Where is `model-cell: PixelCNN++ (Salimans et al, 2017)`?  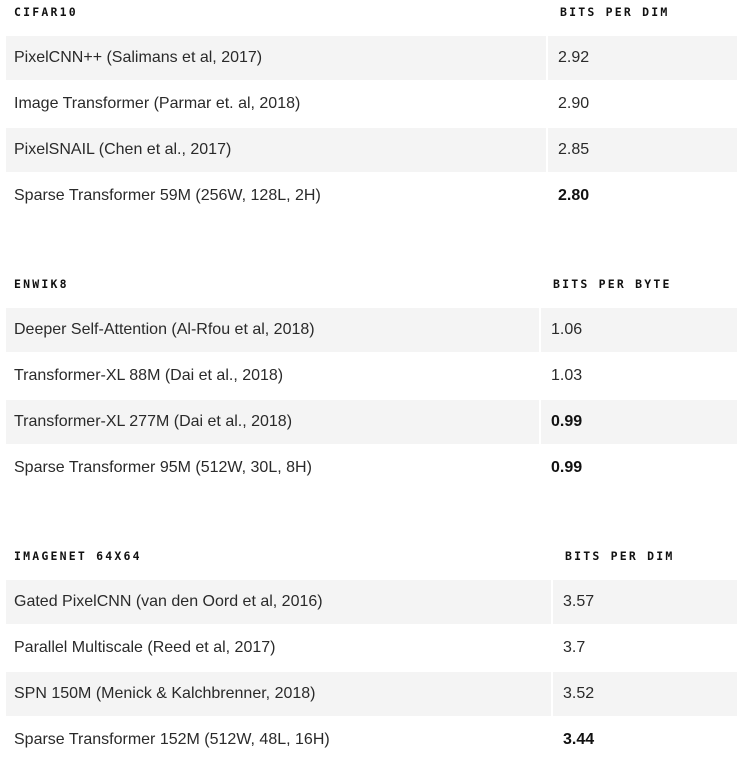 model-cell: PixelCNN++ (Salimans et al, 2017) is located at coordinates (276, 58).